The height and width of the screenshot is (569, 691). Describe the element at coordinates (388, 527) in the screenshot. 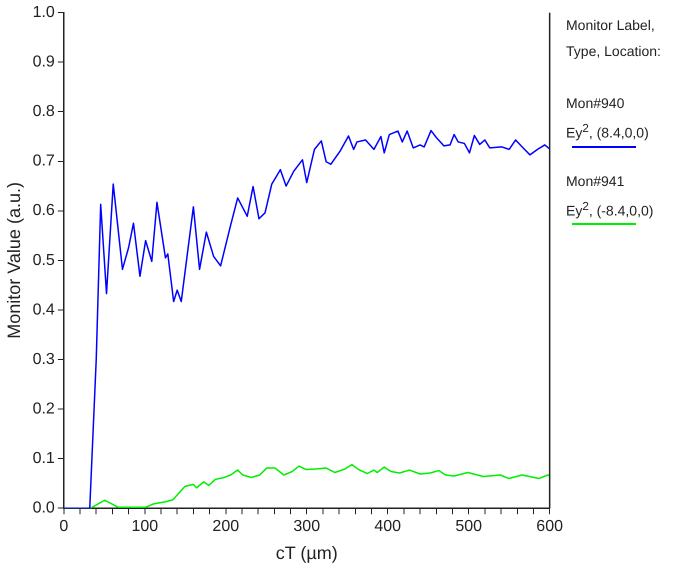

I see `x-tick-label: 400` at that location.